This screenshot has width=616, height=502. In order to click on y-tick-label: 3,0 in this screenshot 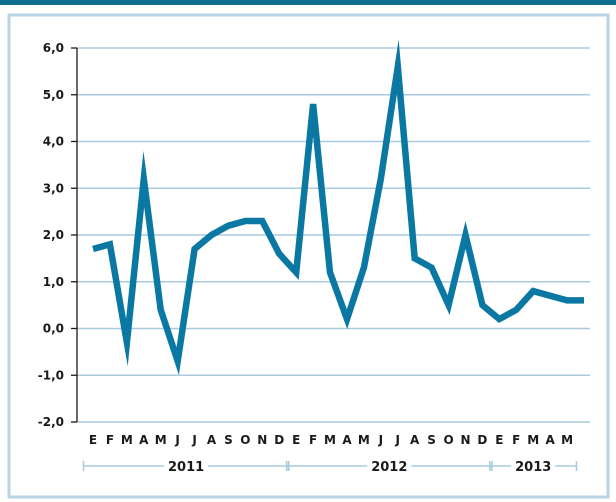, I will do `click(53, 188)`.